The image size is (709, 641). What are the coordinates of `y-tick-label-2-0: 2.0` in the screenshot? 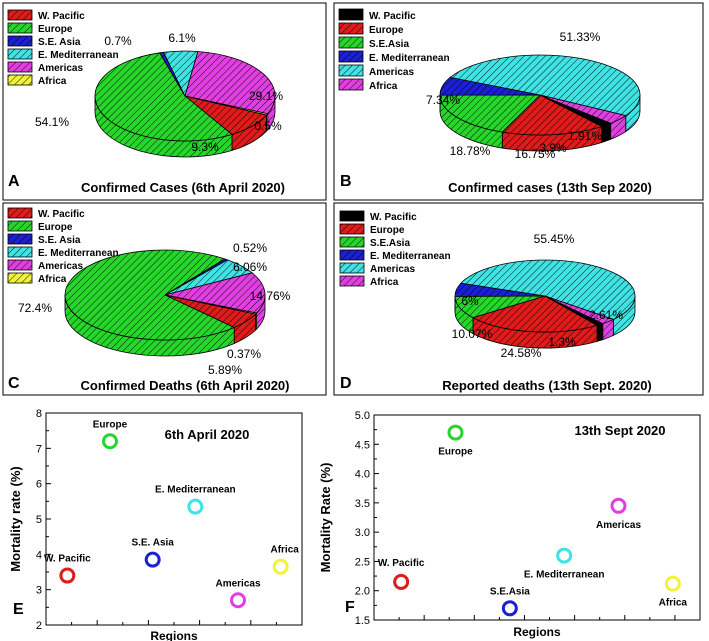 It's located at (362, 592).